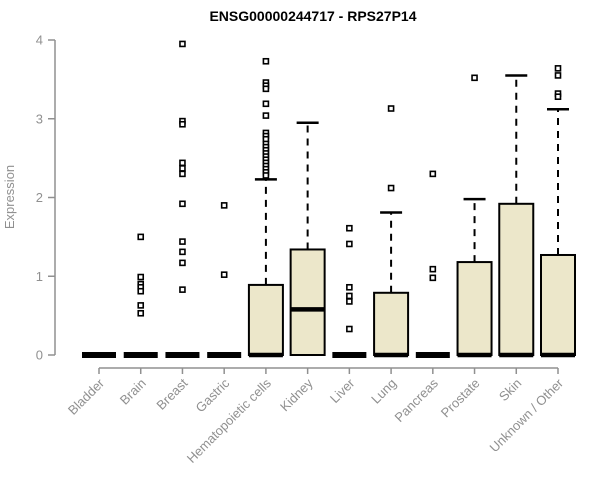 The image size is (600, 500). I want to click on x-label-lung: Lung, so click(383, 391).